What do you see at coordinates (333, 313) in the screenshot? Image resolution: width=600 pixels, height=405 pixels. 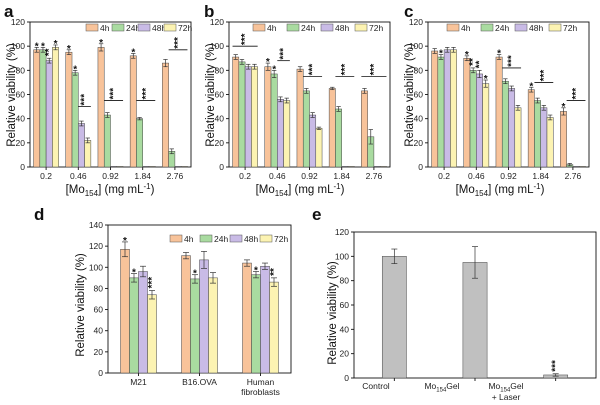 I see `panel-e-ylabel: Relative viability (%)` at bounding box center [333, 313].